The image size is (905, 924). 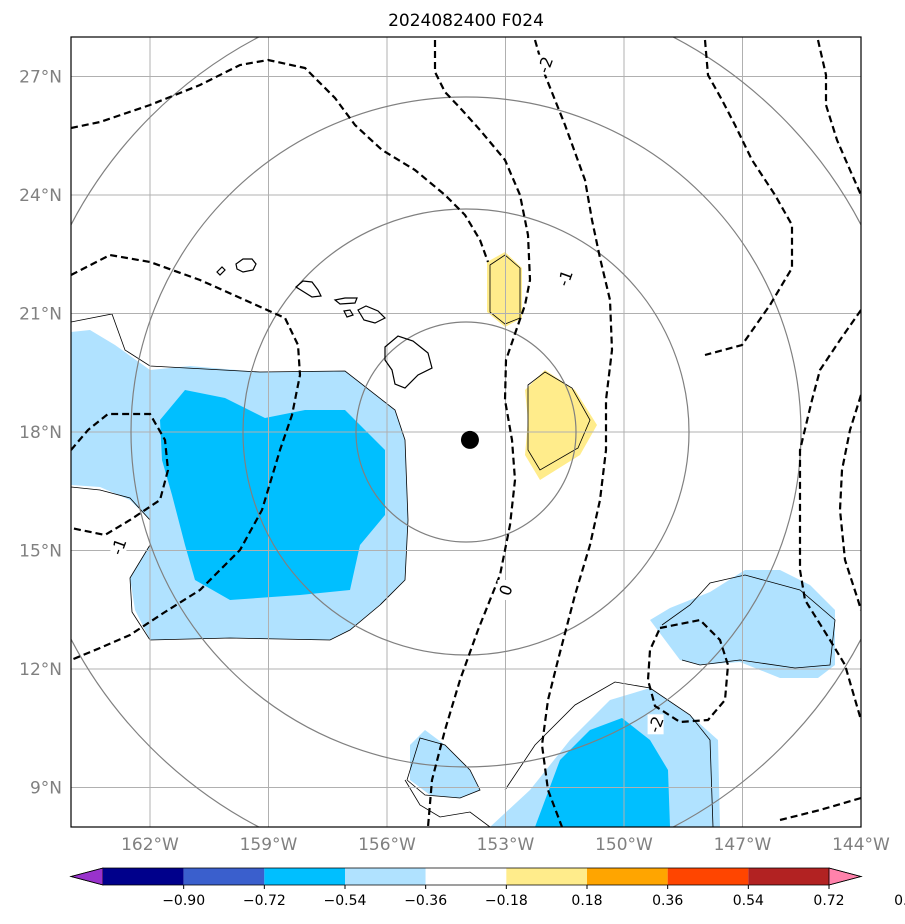 I want to click on shade-yellow-east, so click(x=561, y=425).